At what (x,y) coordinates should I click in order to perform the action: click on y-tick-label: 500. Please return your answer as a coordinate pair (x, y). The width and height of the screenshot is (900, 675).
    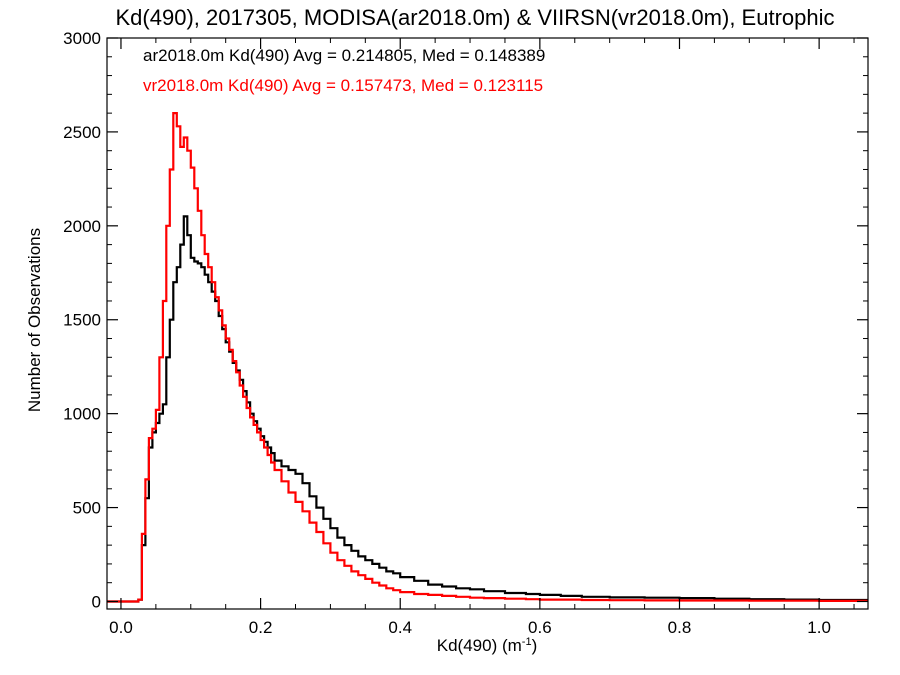
    Looking at the image, I should click on (87, 508).